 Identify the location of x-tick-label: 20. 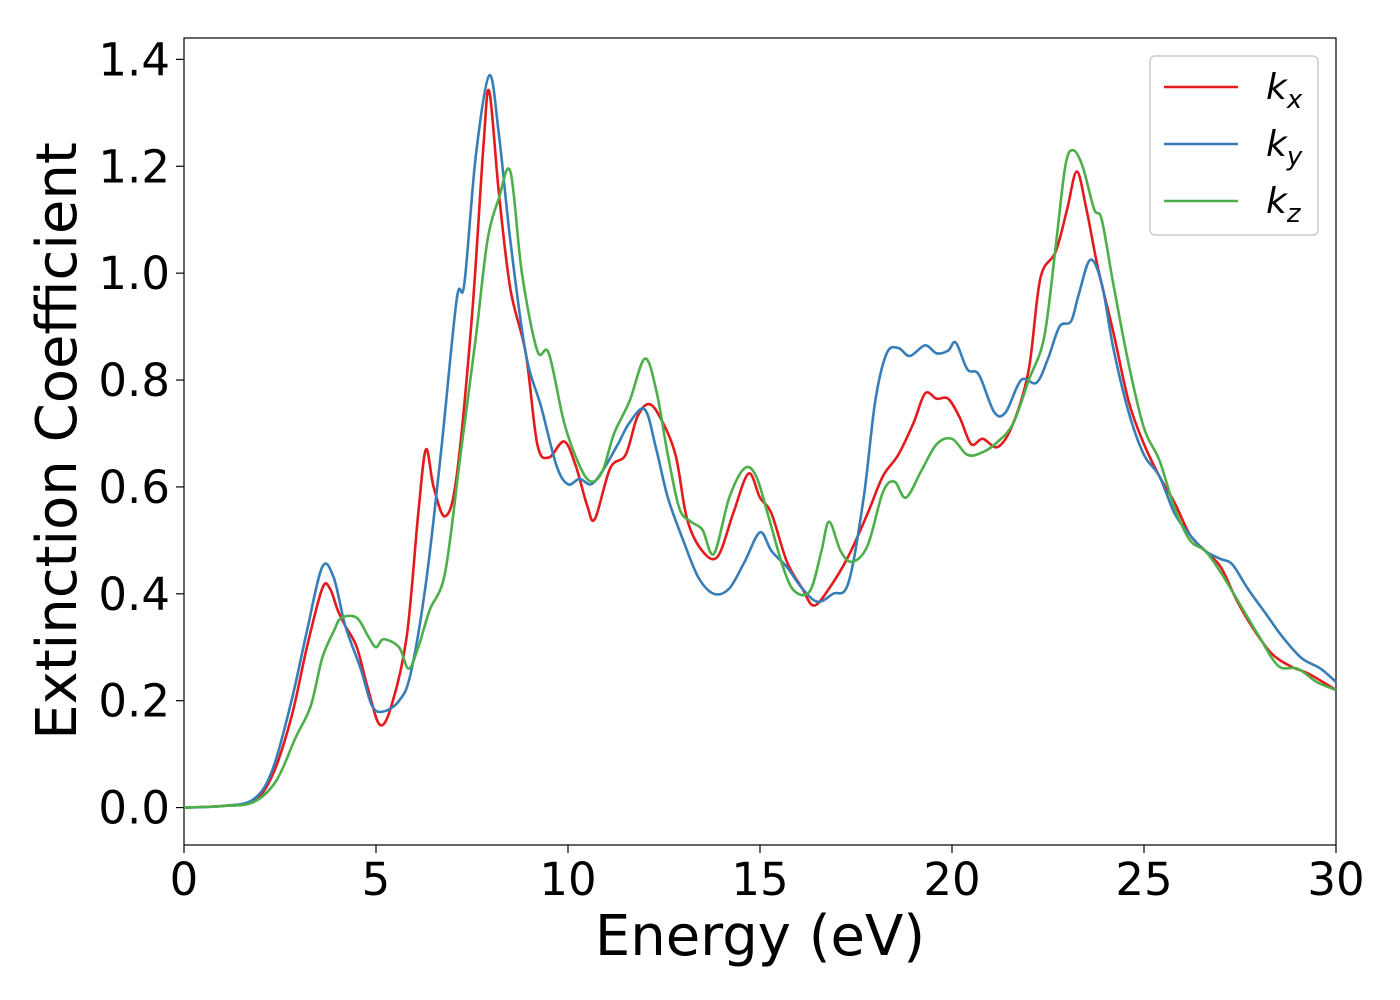
(951, 879).